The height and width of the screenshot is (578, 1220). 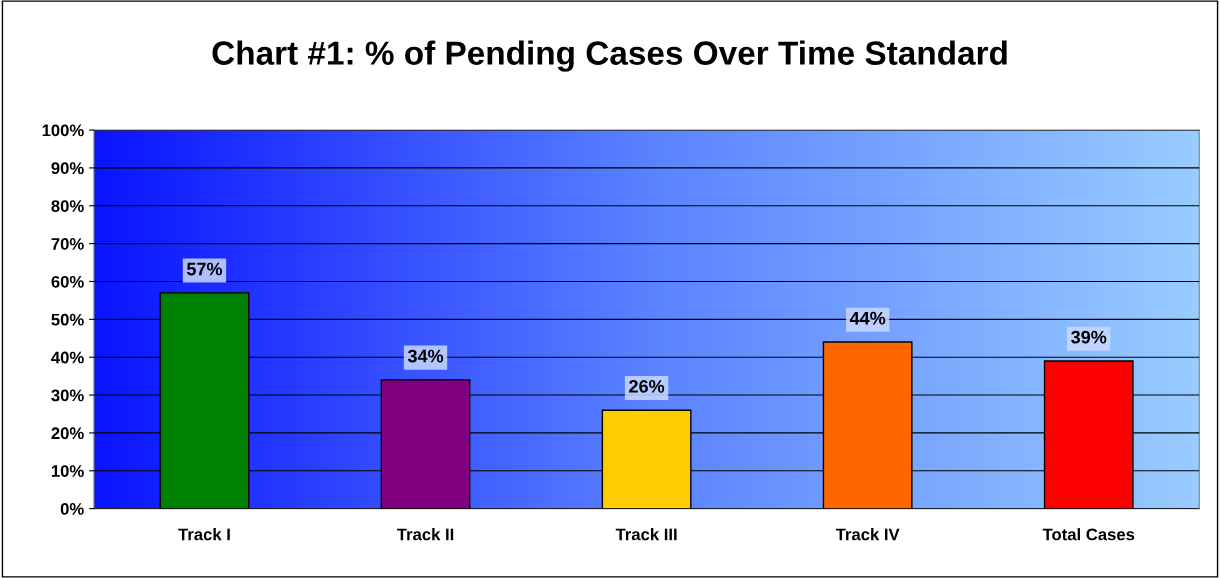 What do you see at coordinates (1089, 337) in the screenshot?
I see `data-label: 39%` at bounding box center [1089, 337].